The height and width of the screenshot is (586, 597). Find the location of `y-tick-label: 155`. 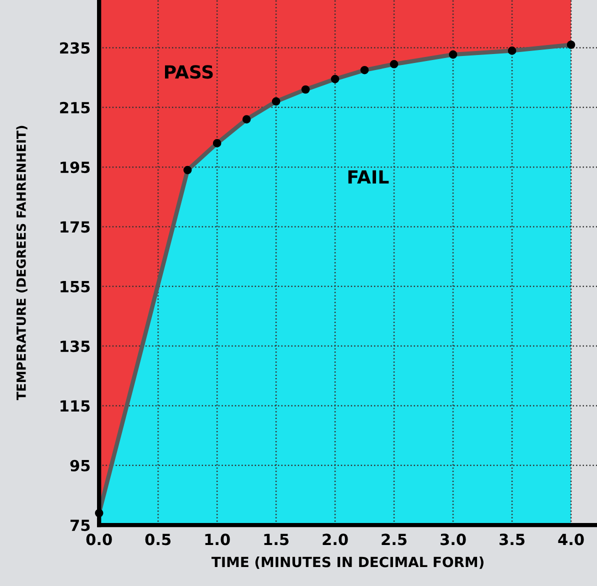

y-tick-label: 155 is located at coordinates (75, 286).